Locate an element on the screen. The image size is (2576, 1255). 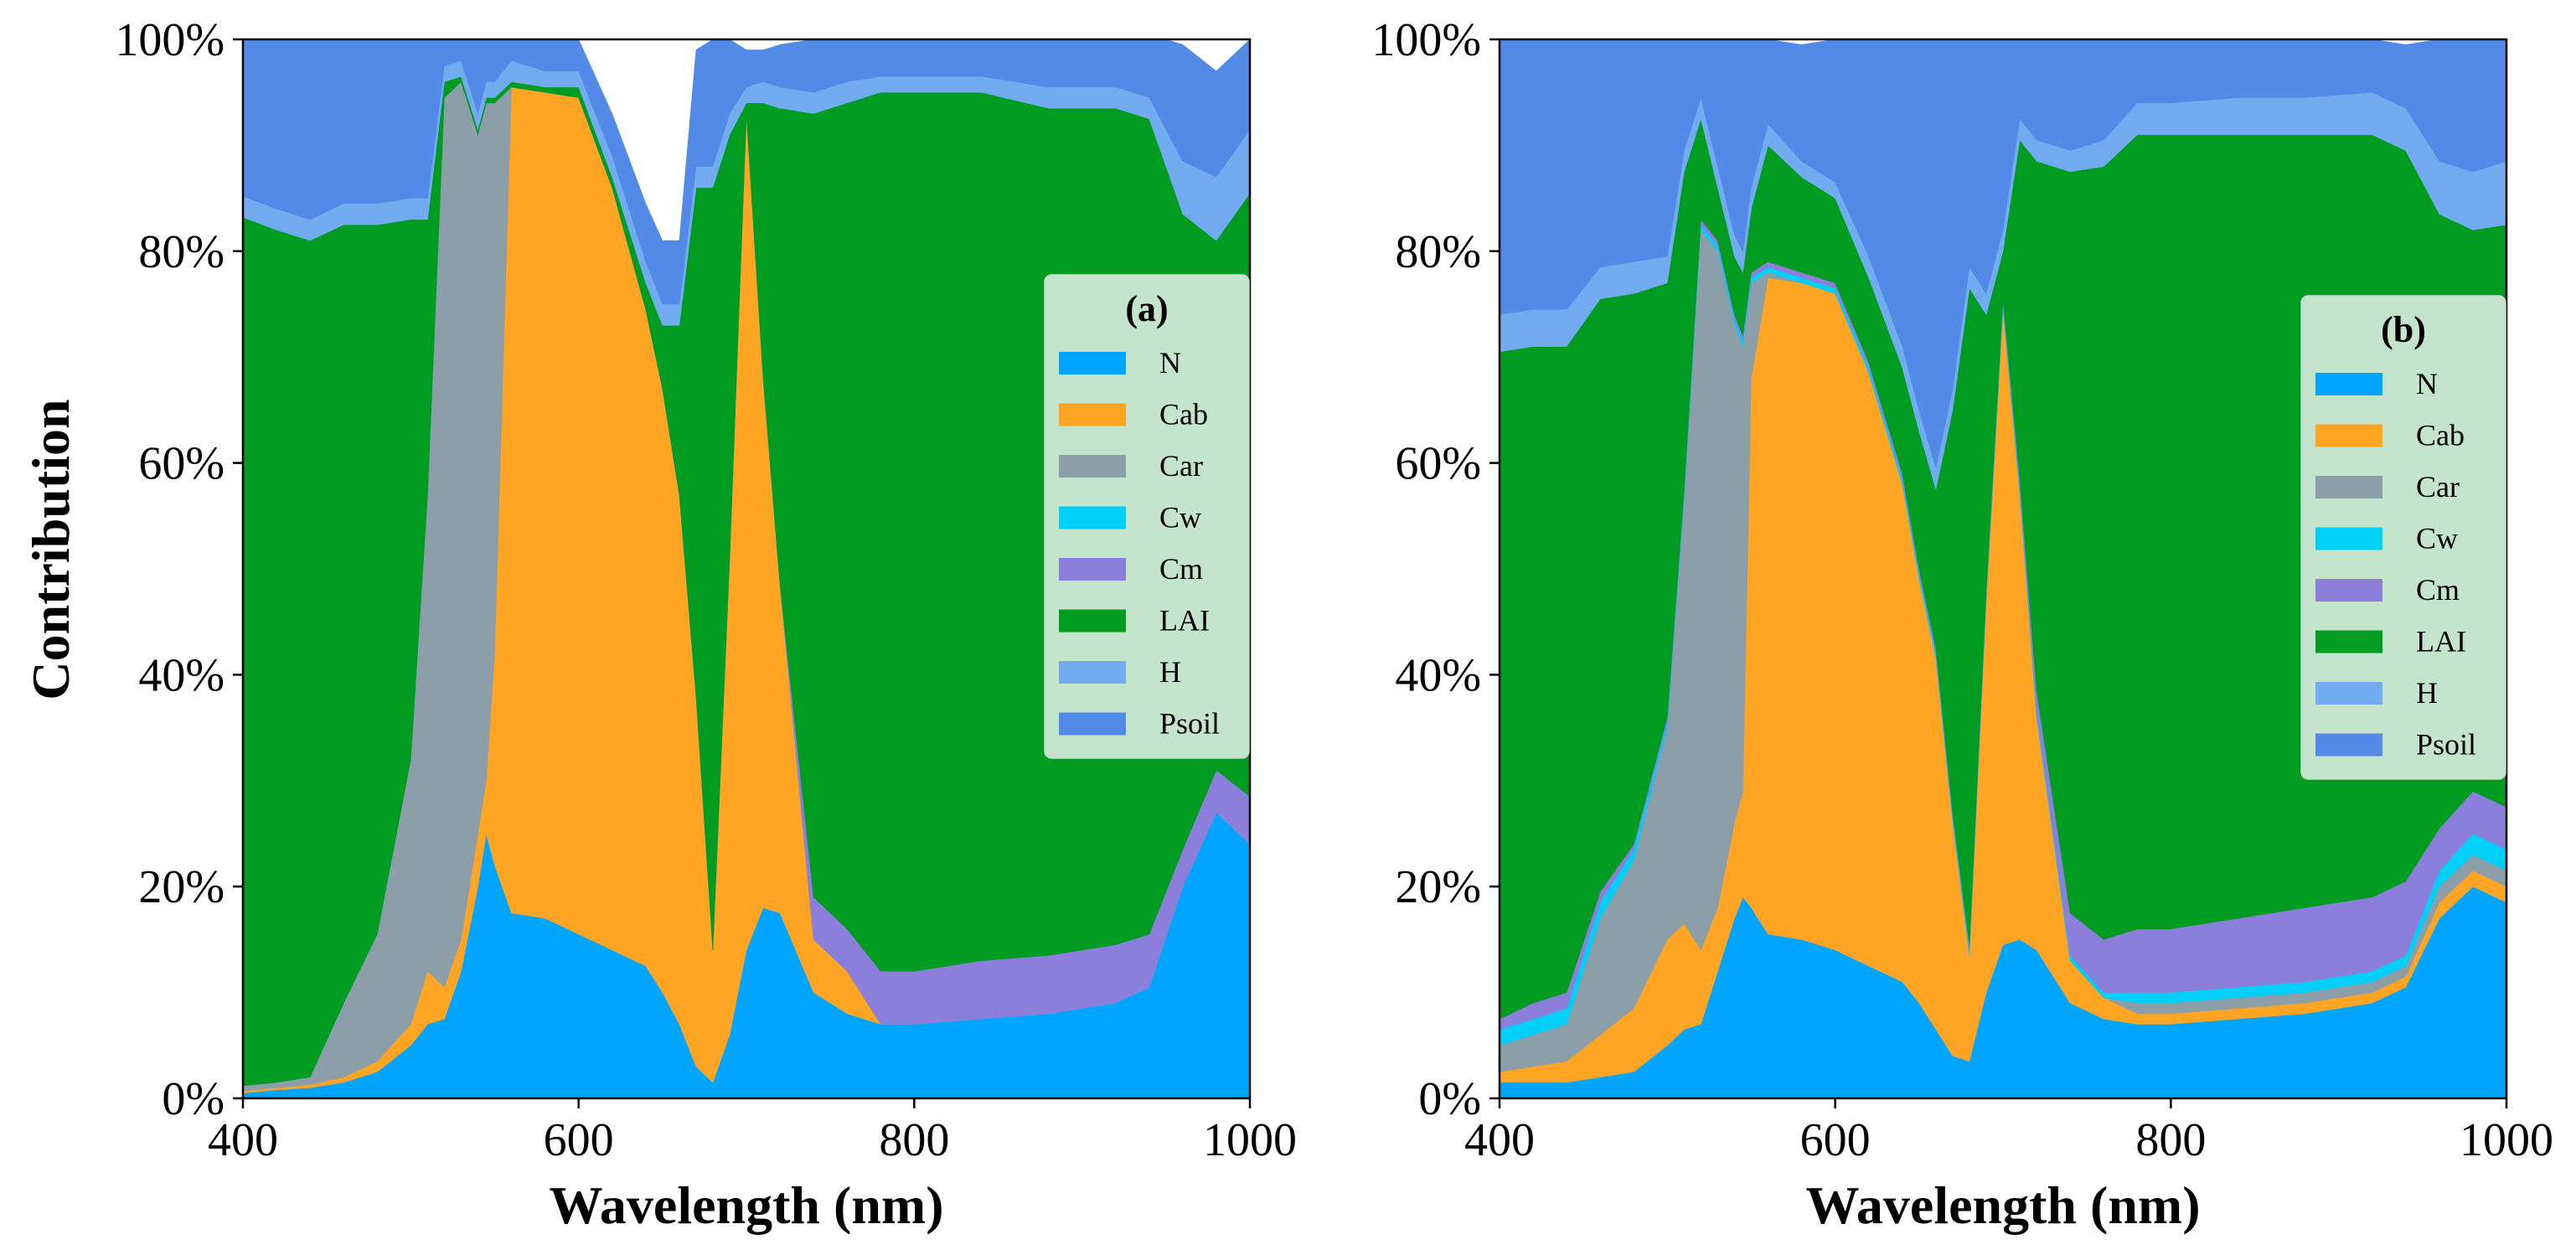
legend-title: (a) is located at coordinates (1146, 308).